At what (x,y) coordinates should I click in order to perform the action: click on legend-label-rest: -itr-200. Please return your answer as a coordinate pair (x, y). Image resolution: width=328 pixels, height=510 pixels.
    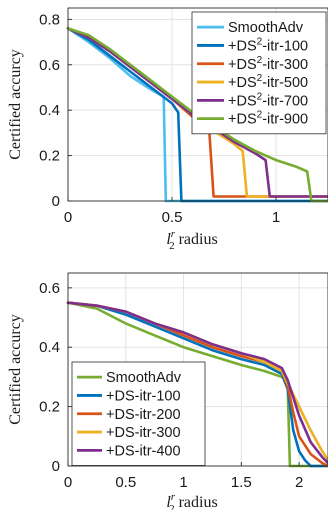
    Looking at the image, I should click on (158, 415).